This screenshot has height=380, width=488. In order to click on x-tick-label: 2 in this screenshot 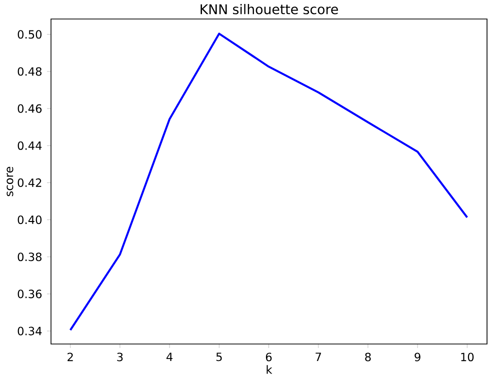, I will do `click(70, 357)`.